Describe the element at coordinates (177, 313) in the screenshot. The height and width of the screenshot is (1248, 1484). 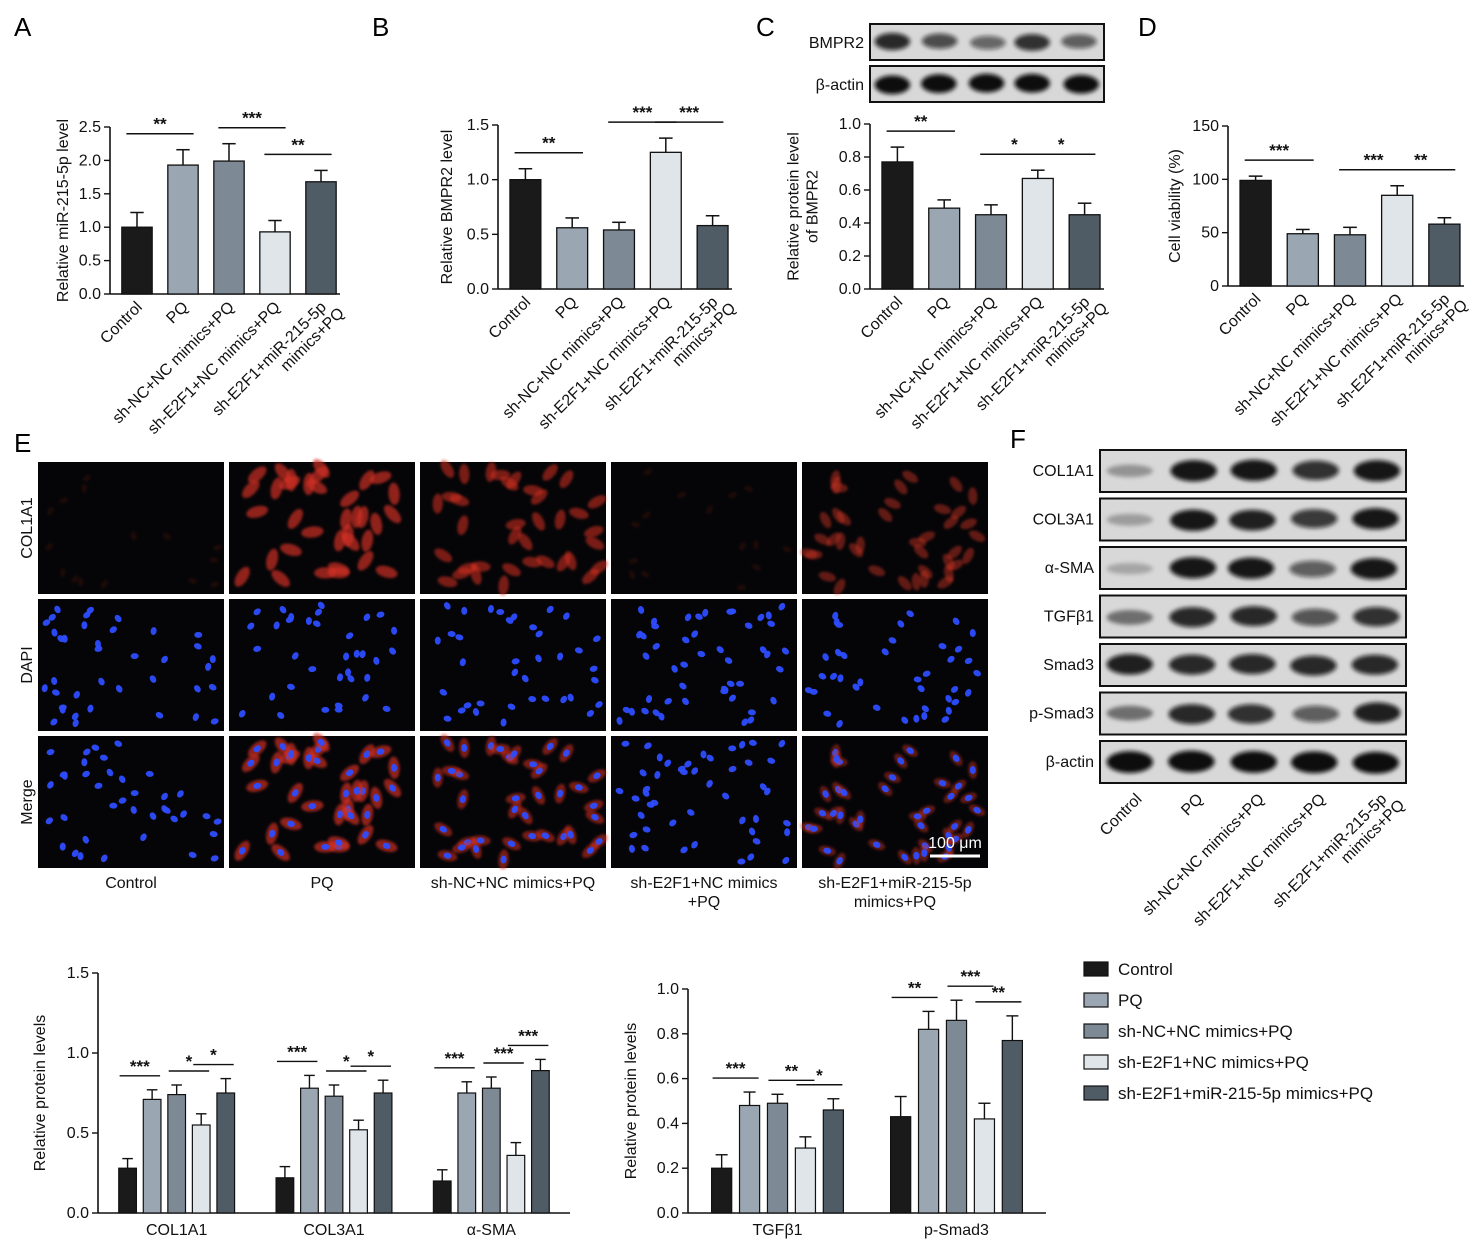
I see `x-tick-label: PQ` at that location.